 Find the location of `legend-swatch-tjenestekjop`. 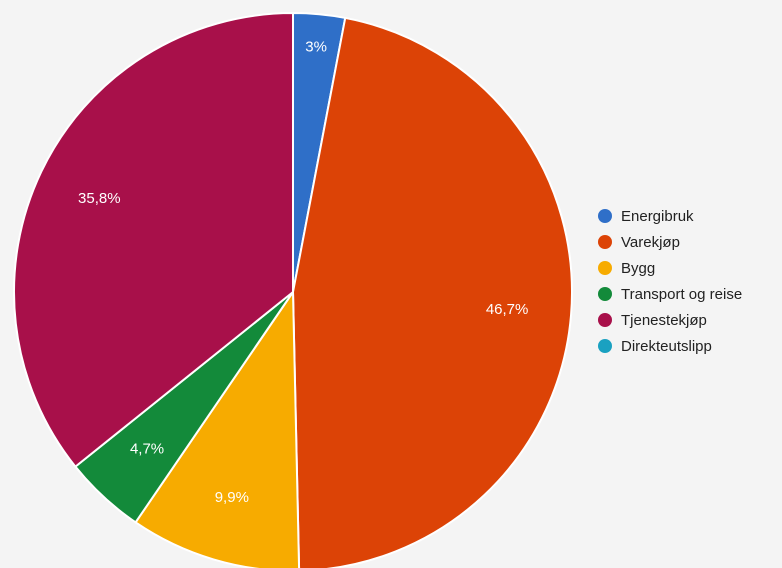

legend-swatch-tjenestekjop is located at coordinates (605, 320).